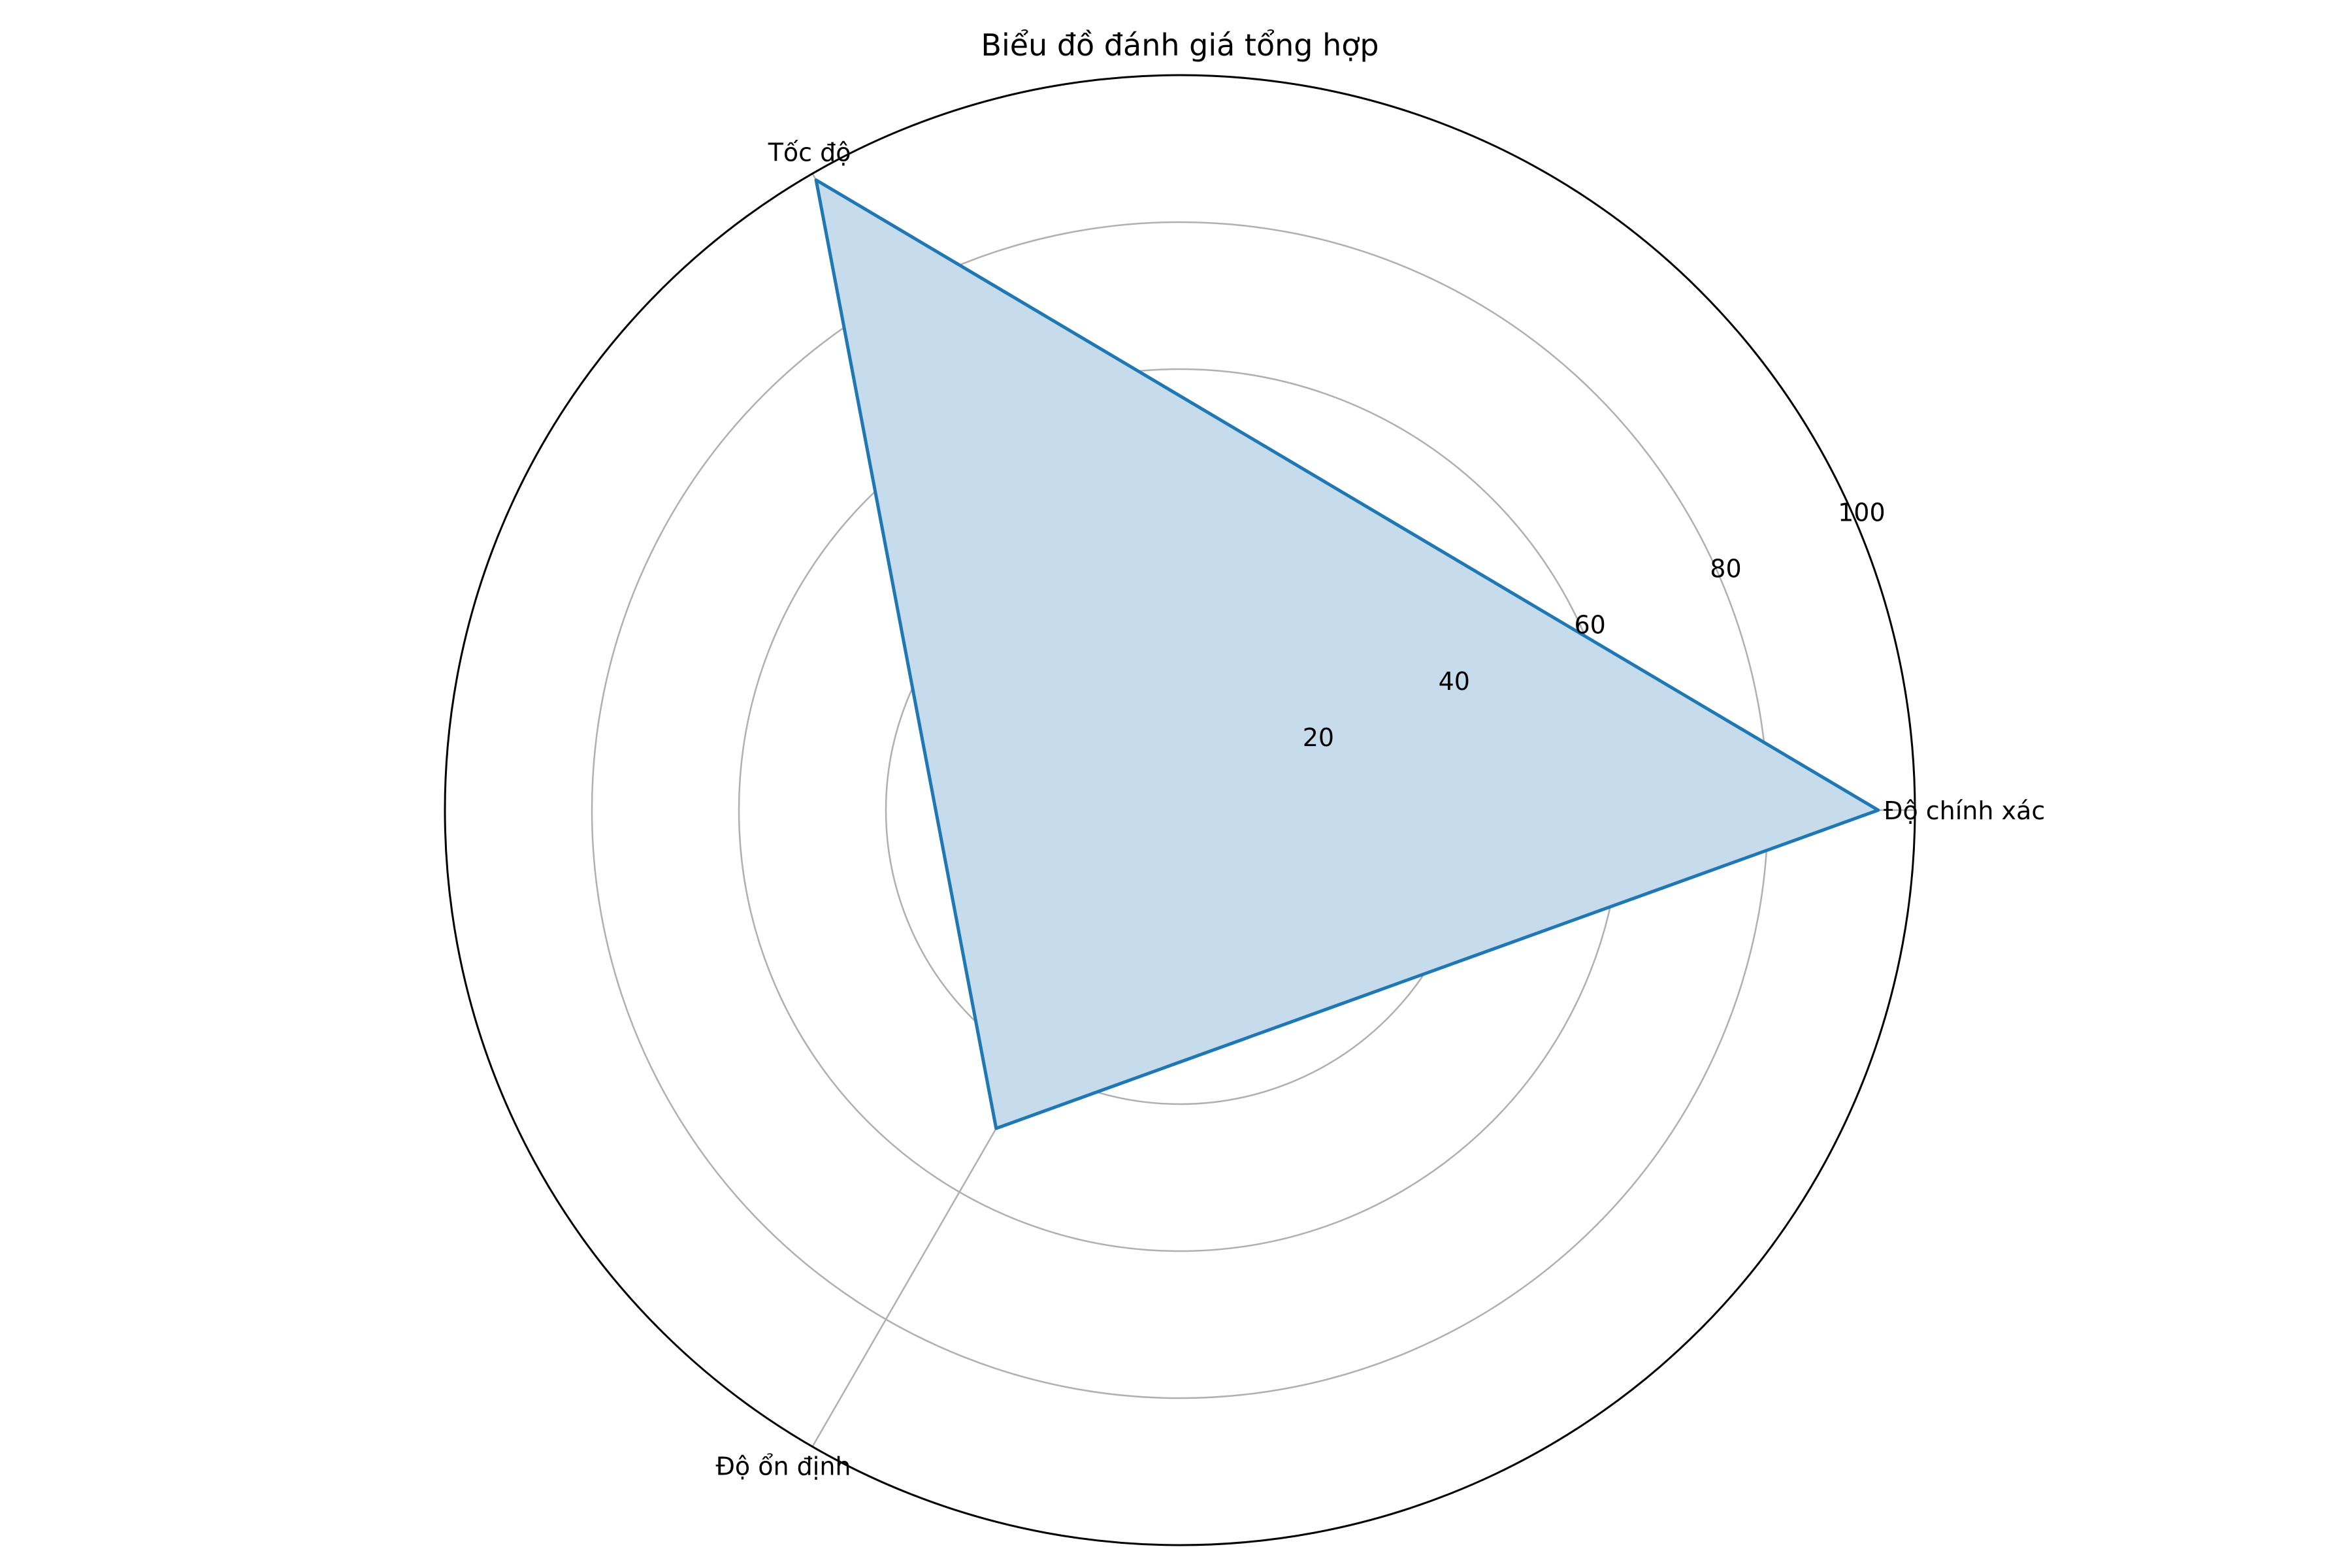 The width and height of the screenshot is (2352, 1568). I want to click on radial-tick-label: 20, so click(1318, 737).